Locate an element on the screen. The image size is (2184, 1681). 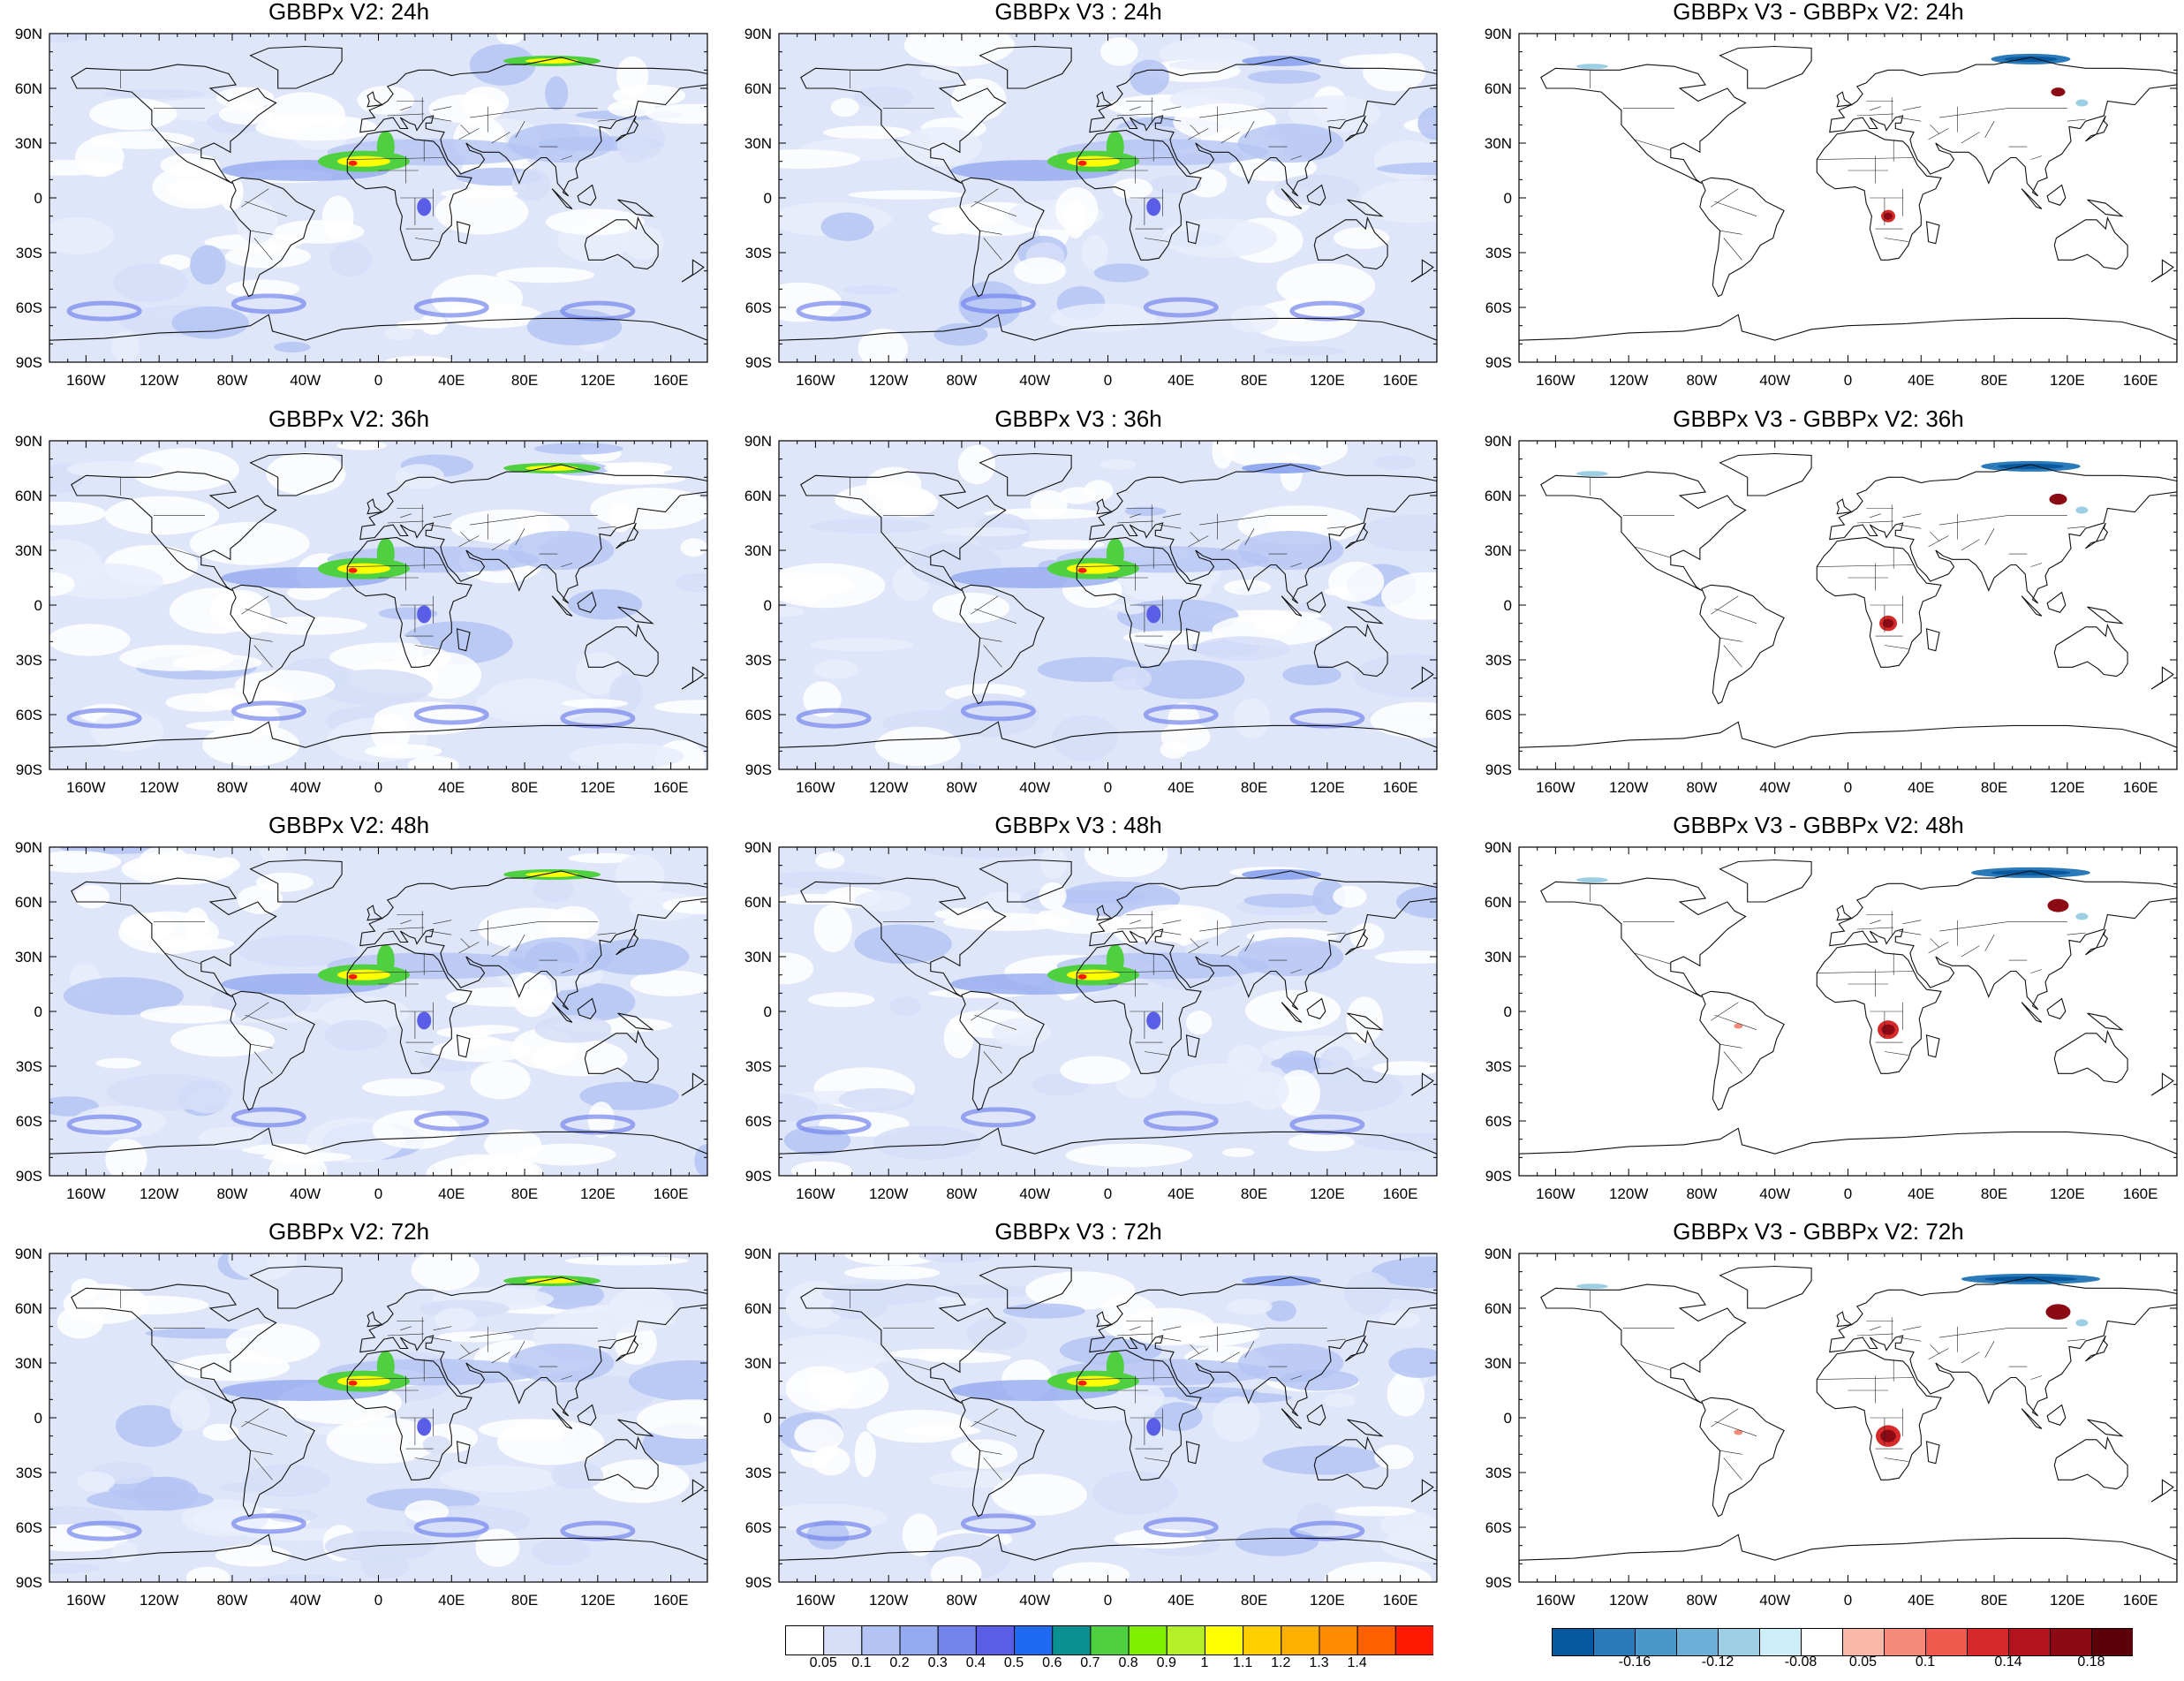
eastasia-plume is located at coordinates (1290, 1363).